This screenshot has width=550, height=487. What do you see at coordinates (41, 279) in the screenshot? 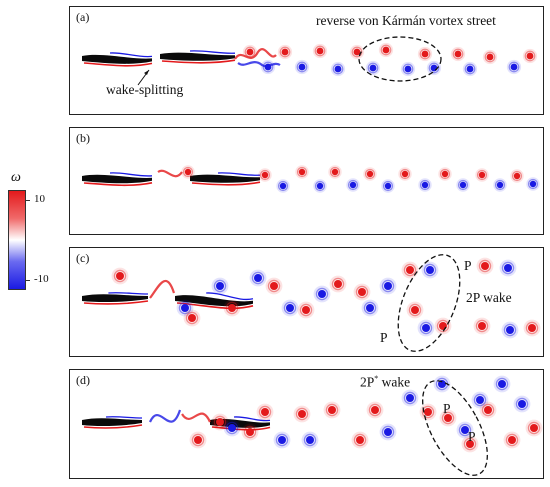
I see `colorbar-min-label: -10` at bounding box center [41, 279].